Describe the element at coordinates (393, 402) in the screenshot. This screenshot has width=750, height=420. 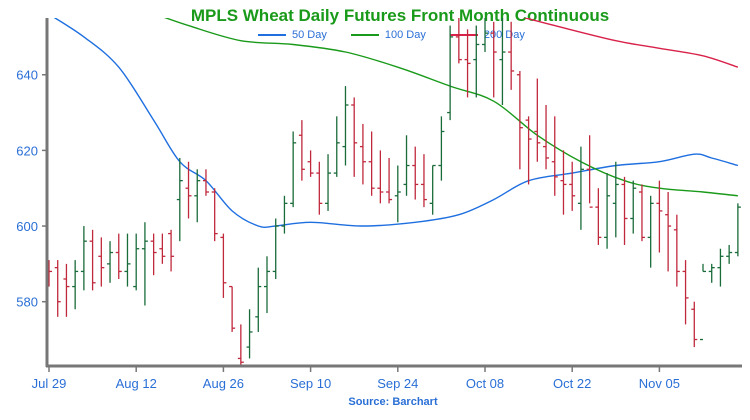
I see `source-label: Source: Barchart` at that location.